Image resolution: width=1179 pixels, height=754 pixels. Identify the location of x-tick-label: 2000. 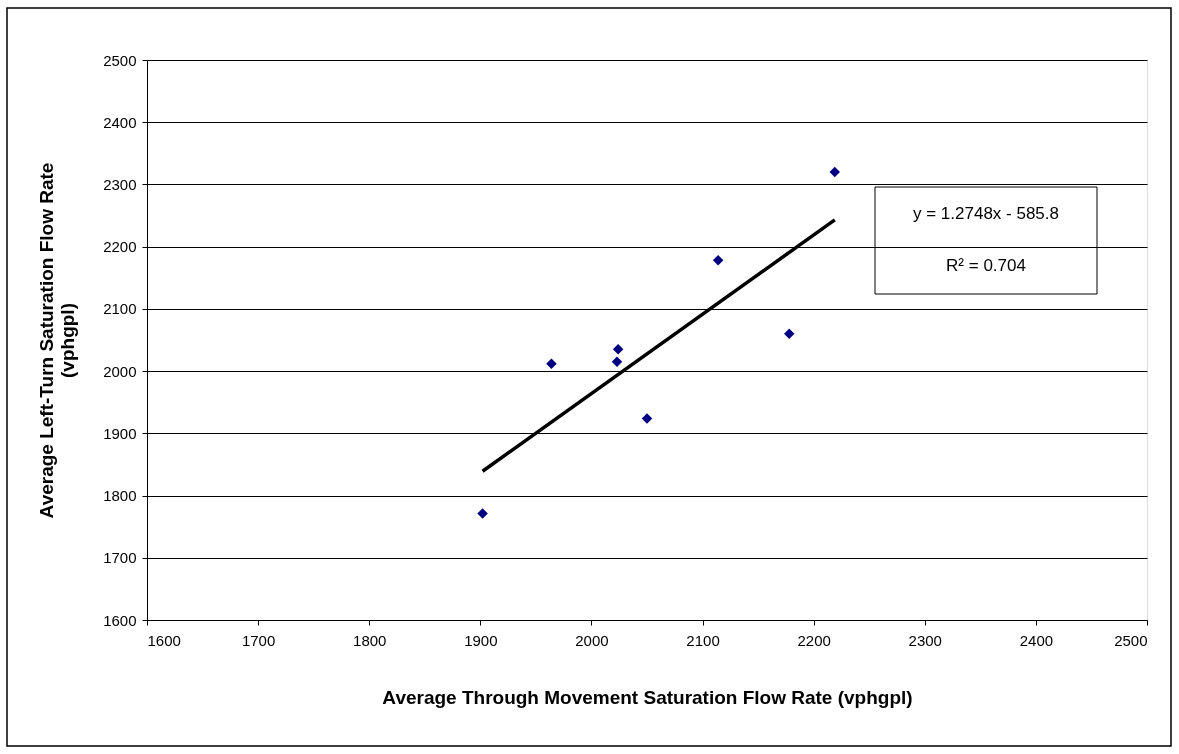
(592, 640).